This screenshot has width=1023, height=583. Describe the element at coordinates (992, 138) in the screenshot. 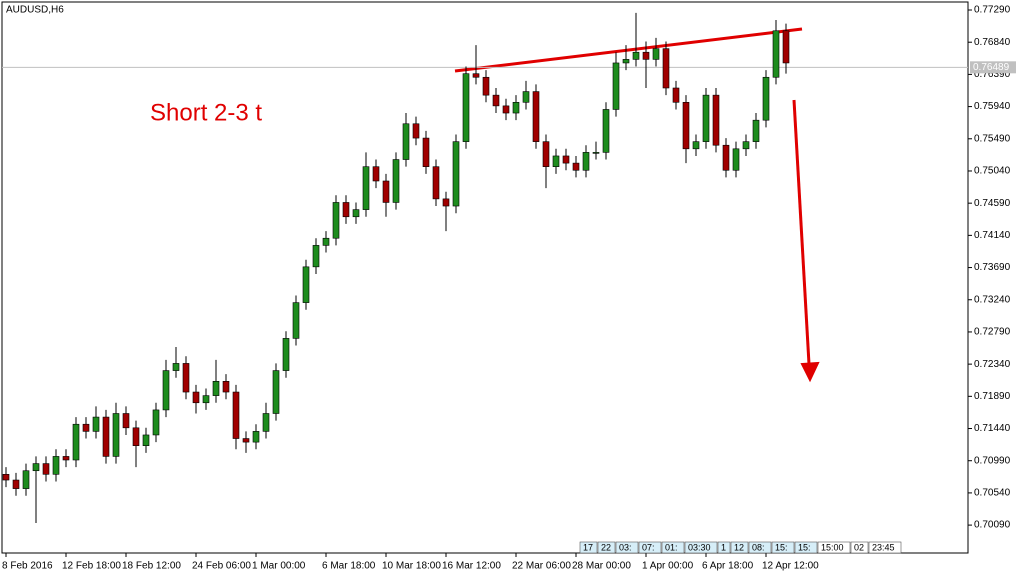

I see `y-tick-label: 0.75490` at that location.